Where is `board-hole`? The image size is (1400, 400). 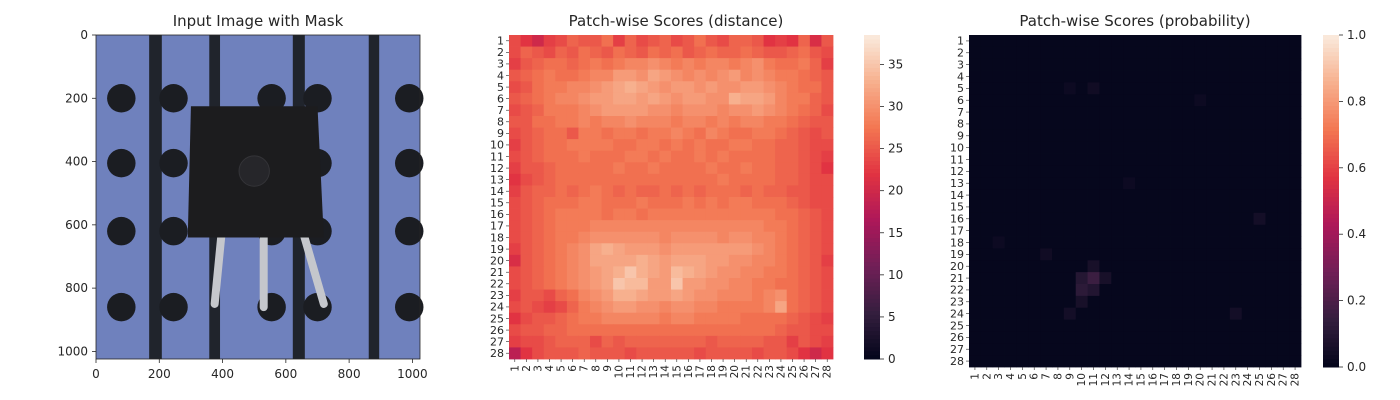
board-hole is located at coordinates (409, 307).